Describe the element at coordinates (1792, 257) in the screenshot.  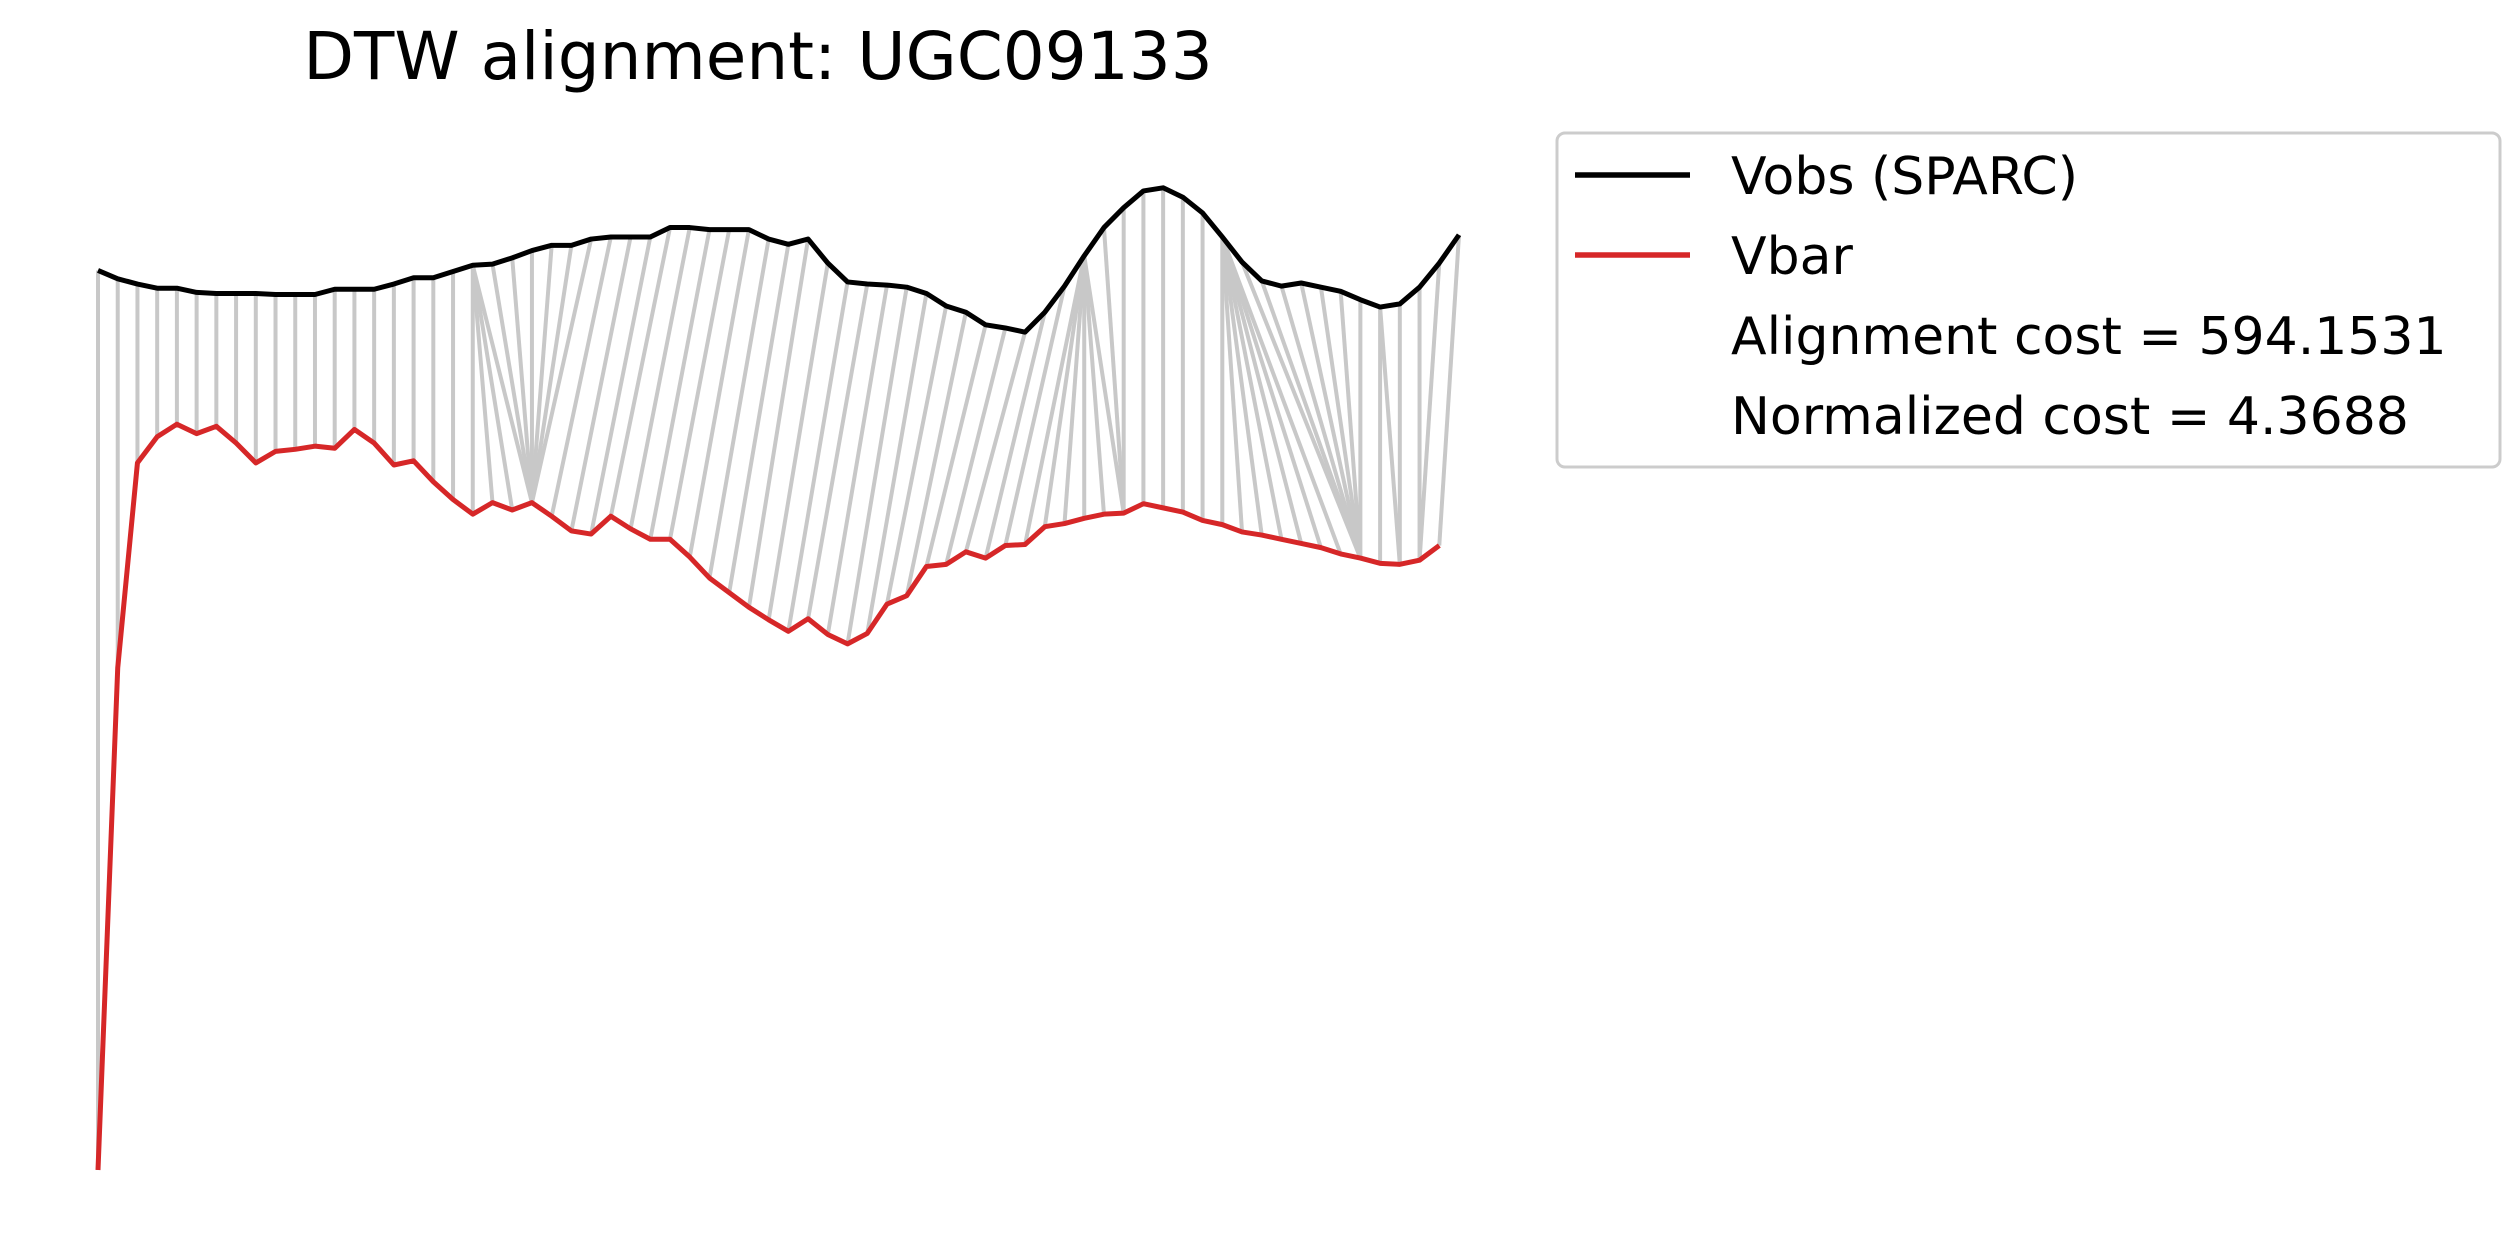
I see `legend-label-vbar: Vbar` at that location.